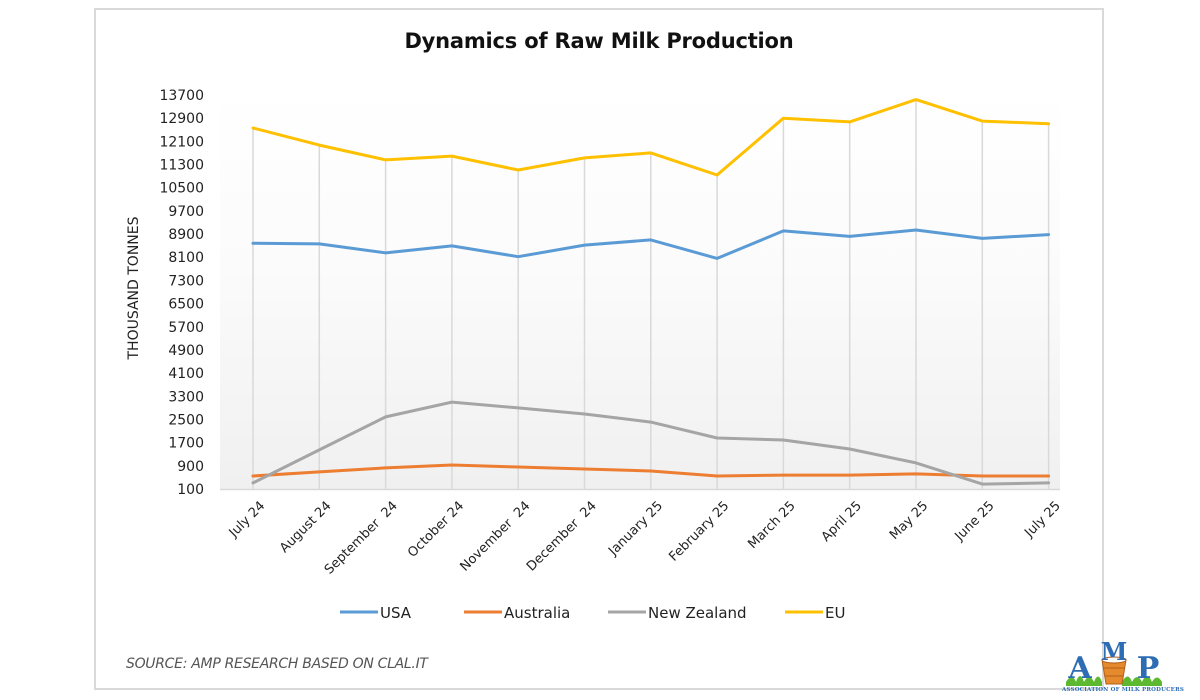 The height and width of the screenshot is (700, 1200). Describe the element at coordinates (651, 137) in the screenshot. I see `series-line-eu` at that location.